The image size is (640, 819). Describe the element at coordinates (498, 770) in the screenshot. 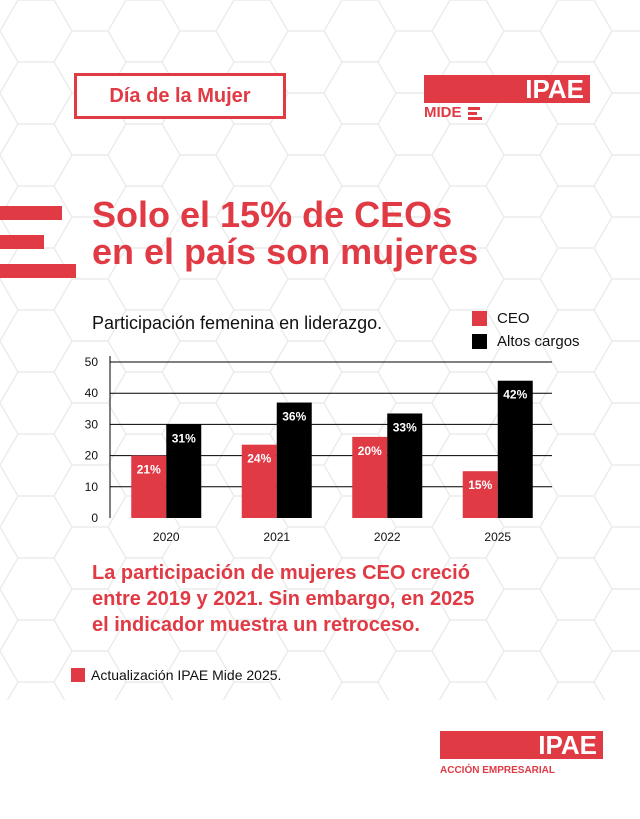

I see `ipae-logo-sub: ACCIÓN EMPRESARIAL` at that location.